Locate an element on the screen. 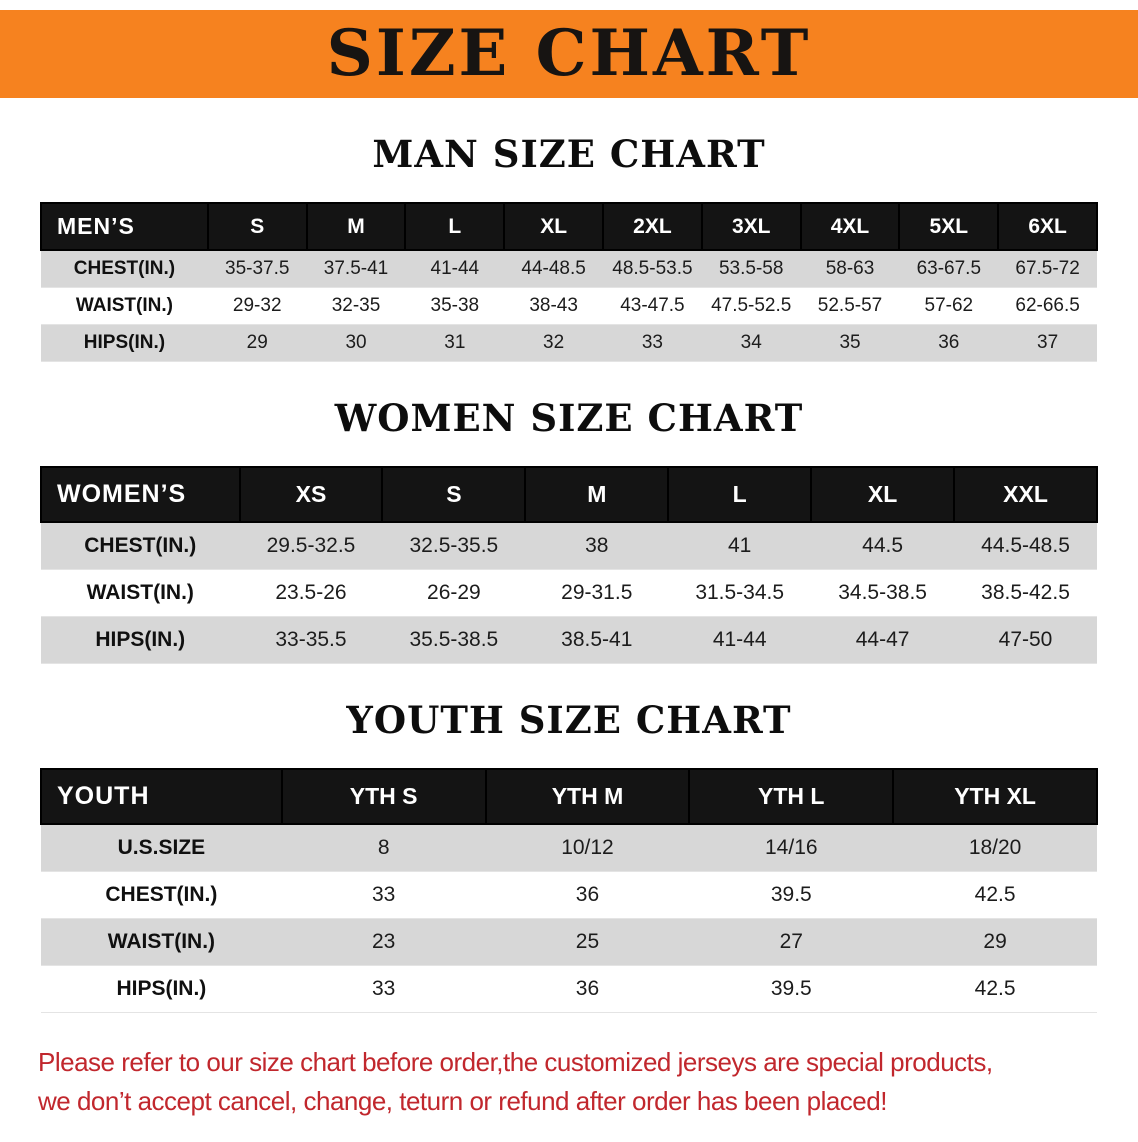 Image resolution: width=1138 pixels, height=1142 pixels. size-column-header: S is located at coordinates (257, 226).